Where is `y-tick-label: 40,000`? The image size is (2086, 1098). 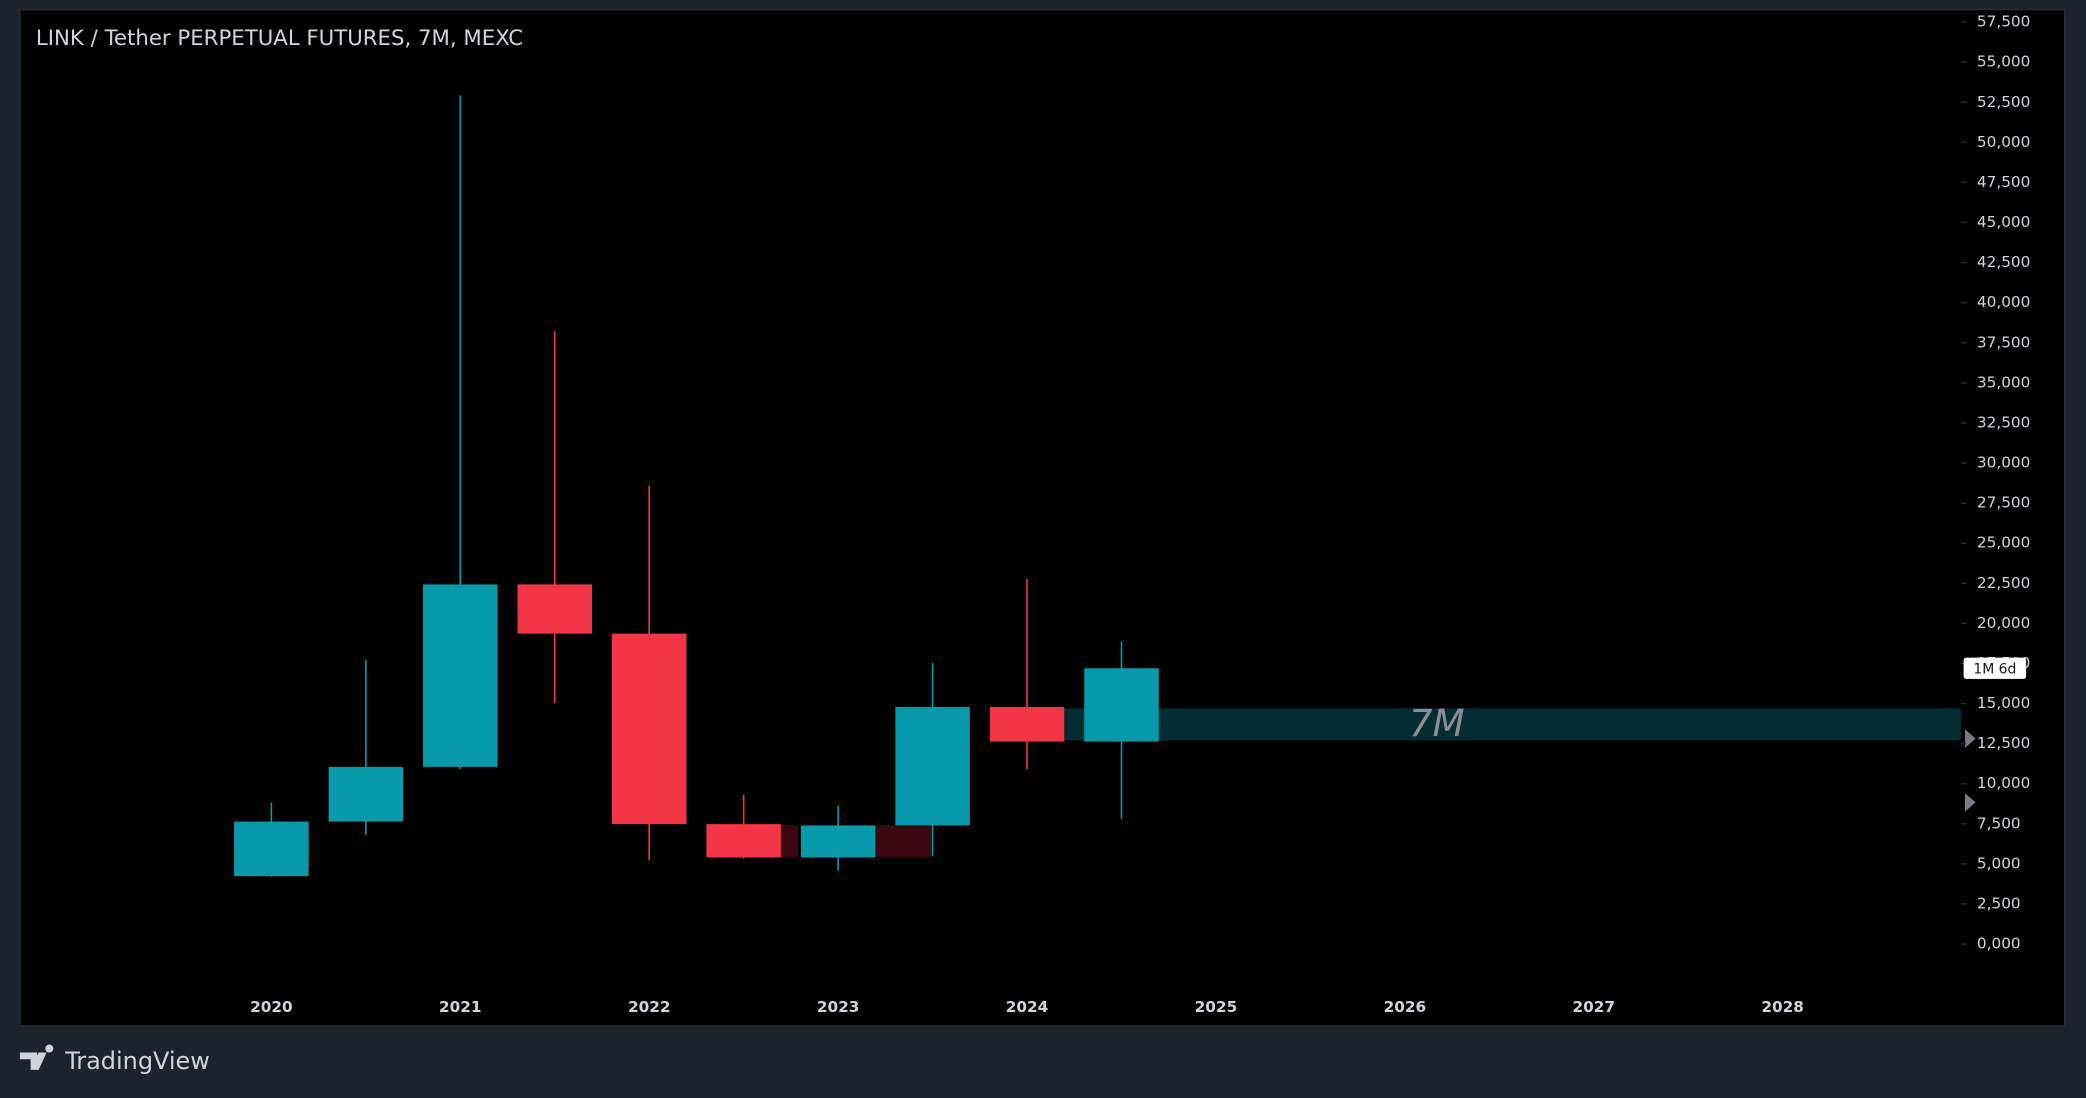 y-tick-label: 40,000 is located at coordinates (2003, 302).